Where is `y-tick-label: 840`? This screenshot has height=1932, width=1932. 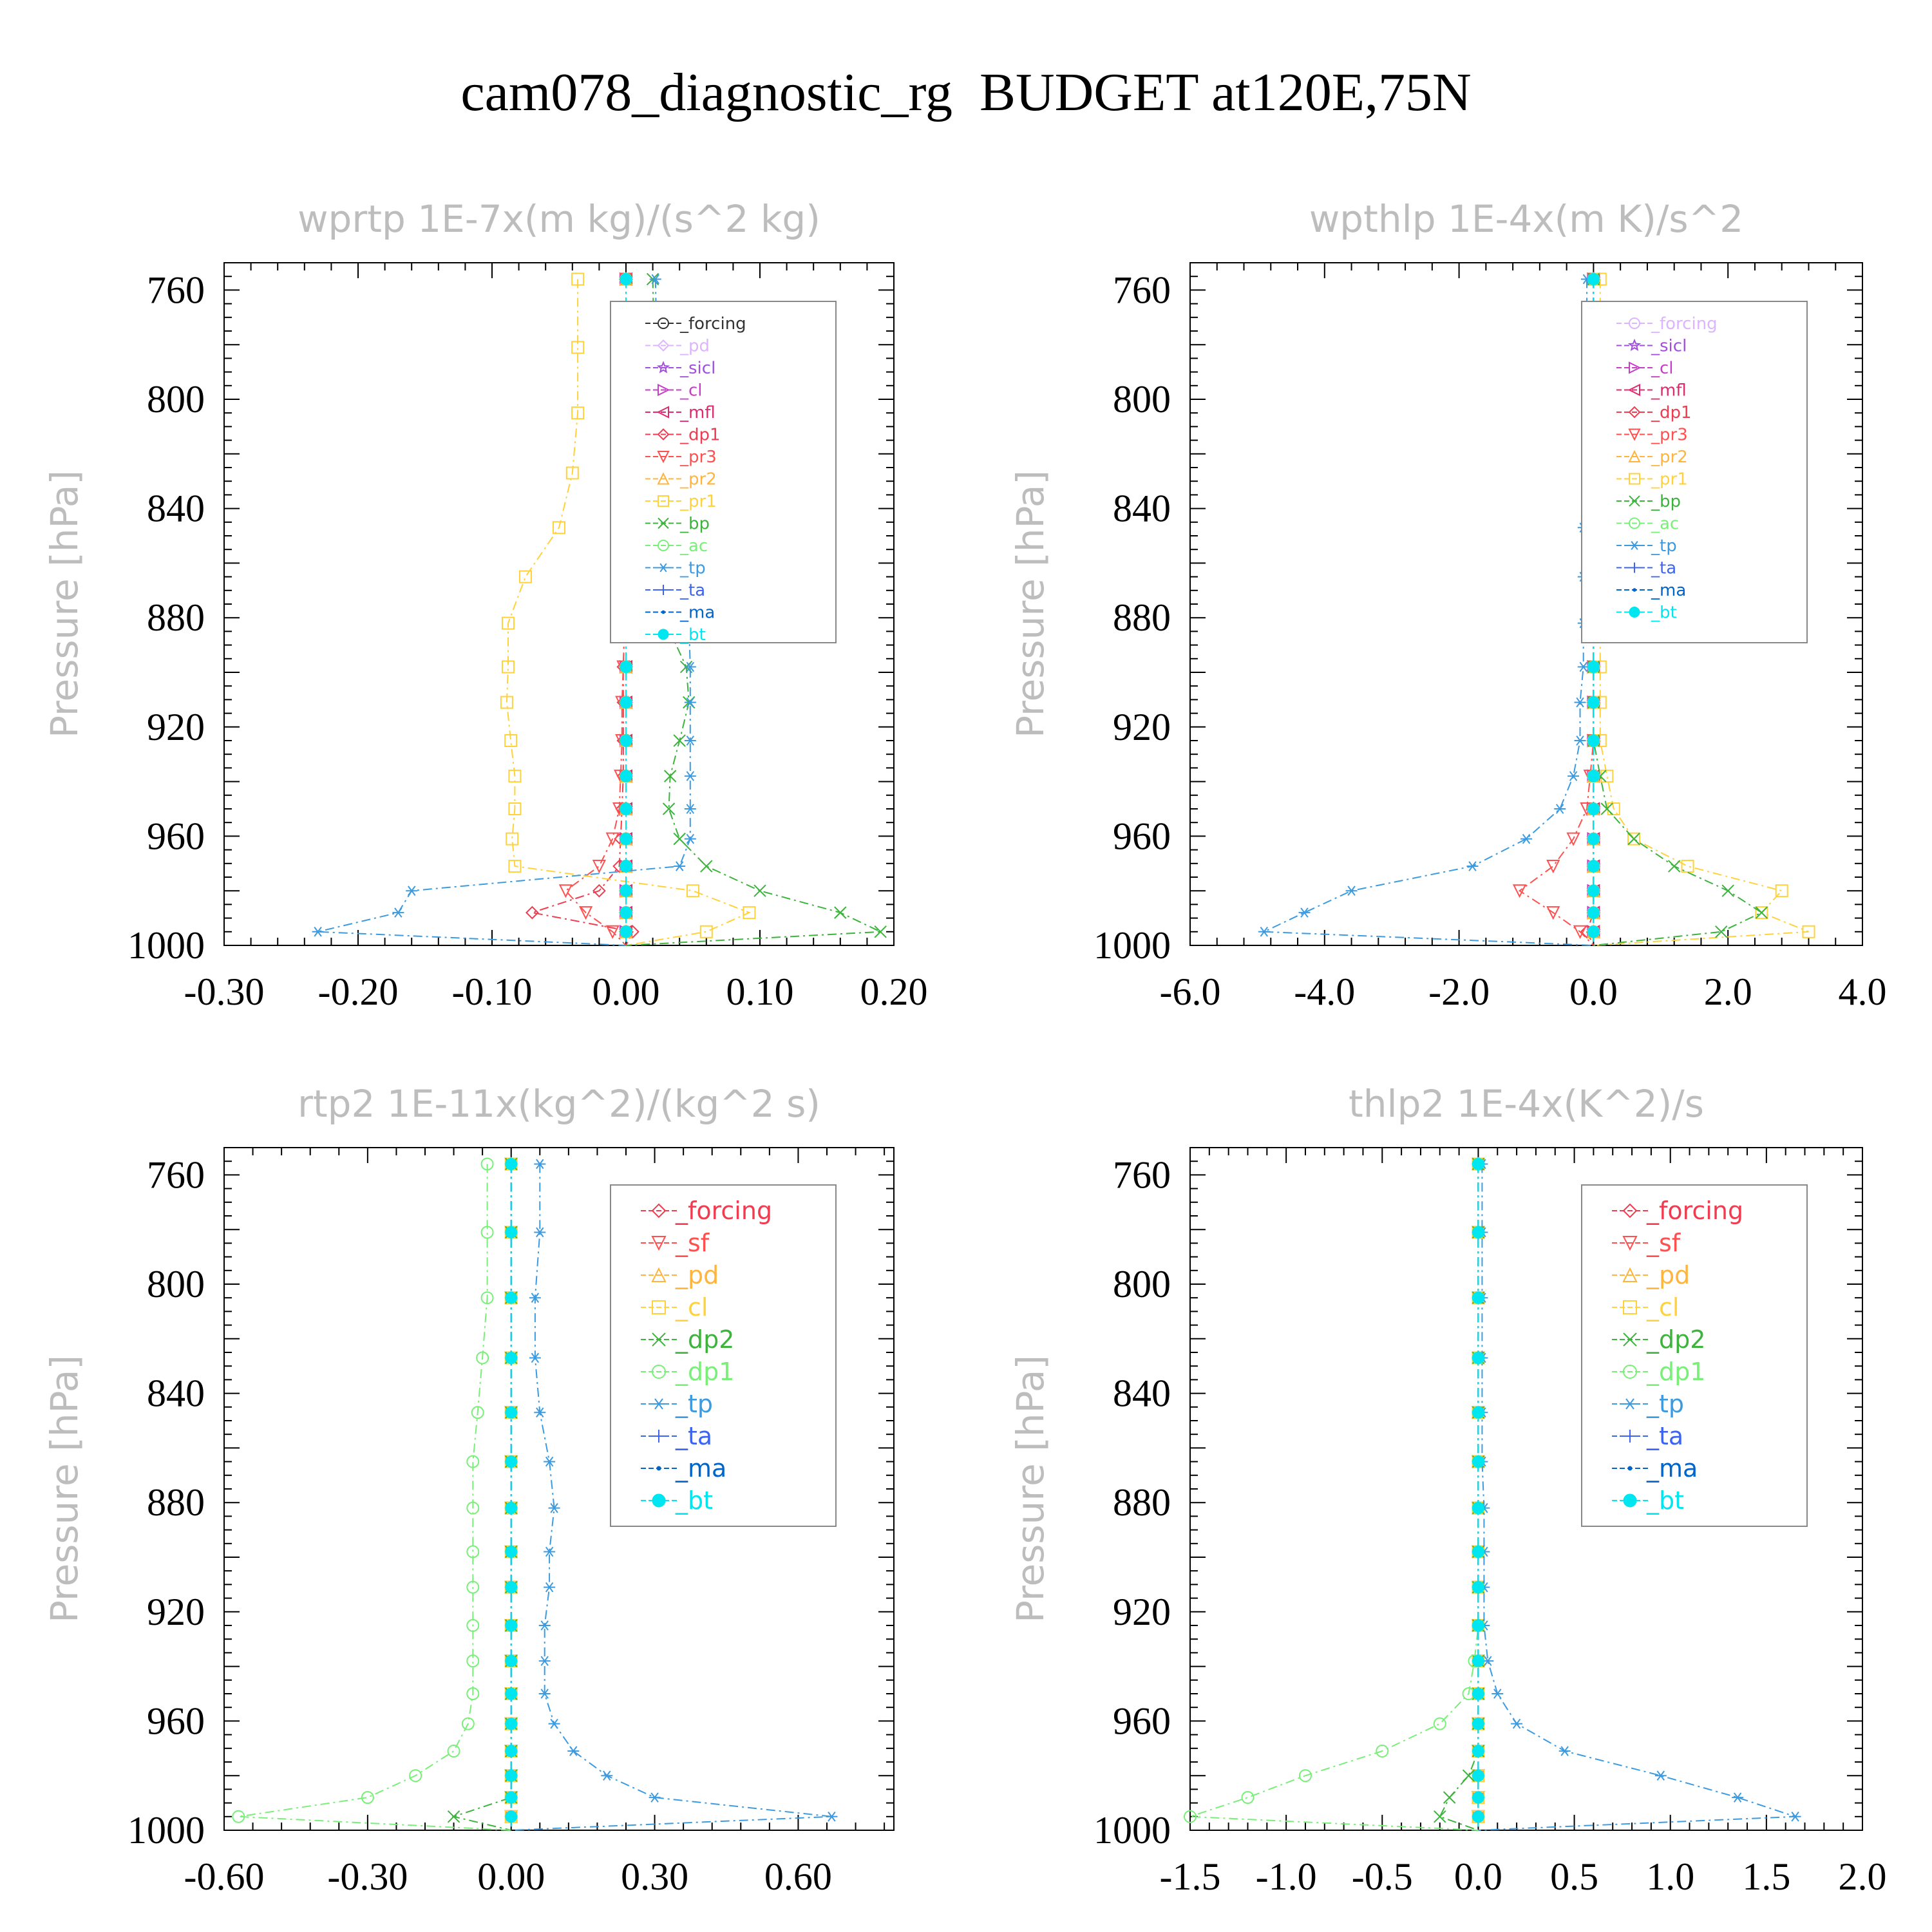
y-tick-label: 840 is located at coordinates (176, 1393).